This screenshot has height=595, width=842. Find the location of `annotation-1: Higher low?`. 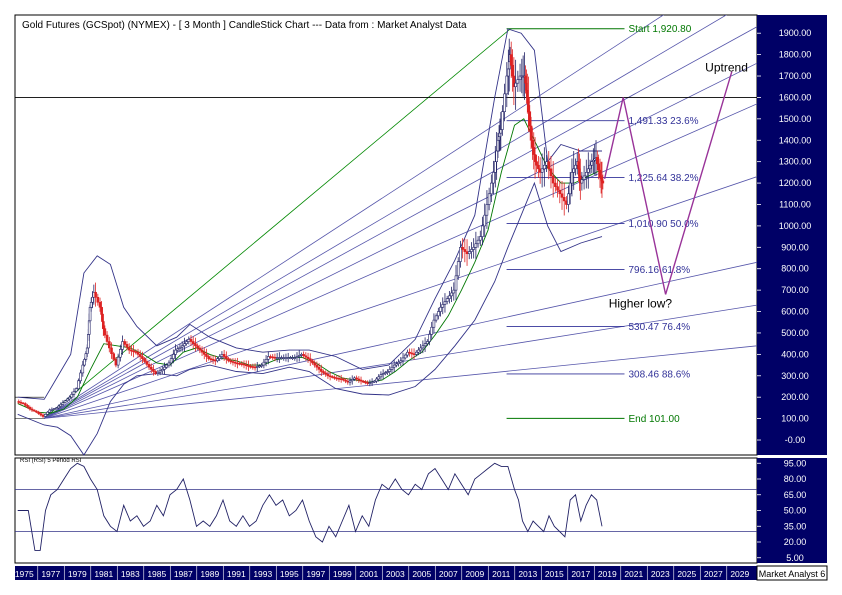

annotation-1: Higher low? is located at coordinates (641, 303).